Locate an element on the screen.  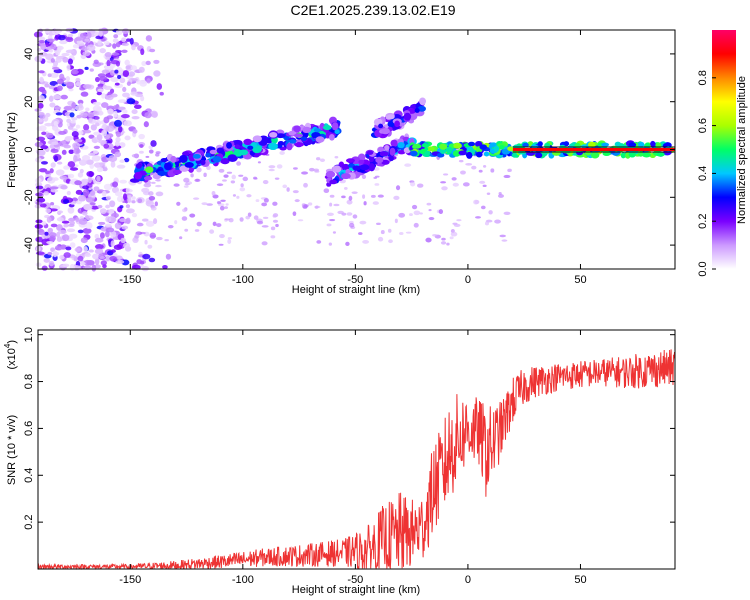
snr-scale-base: (x10 is located at coordinates (12, 358).